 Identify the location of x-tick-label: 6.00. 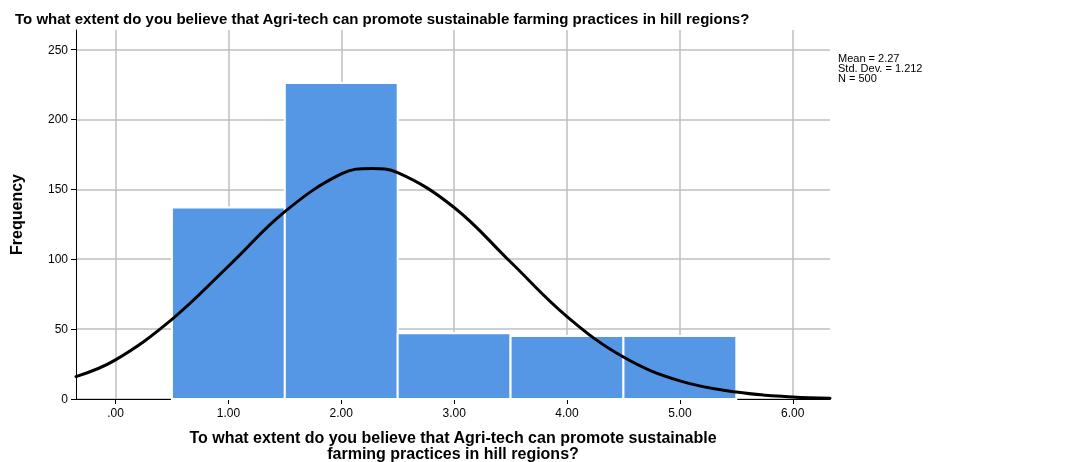
(793, 413).